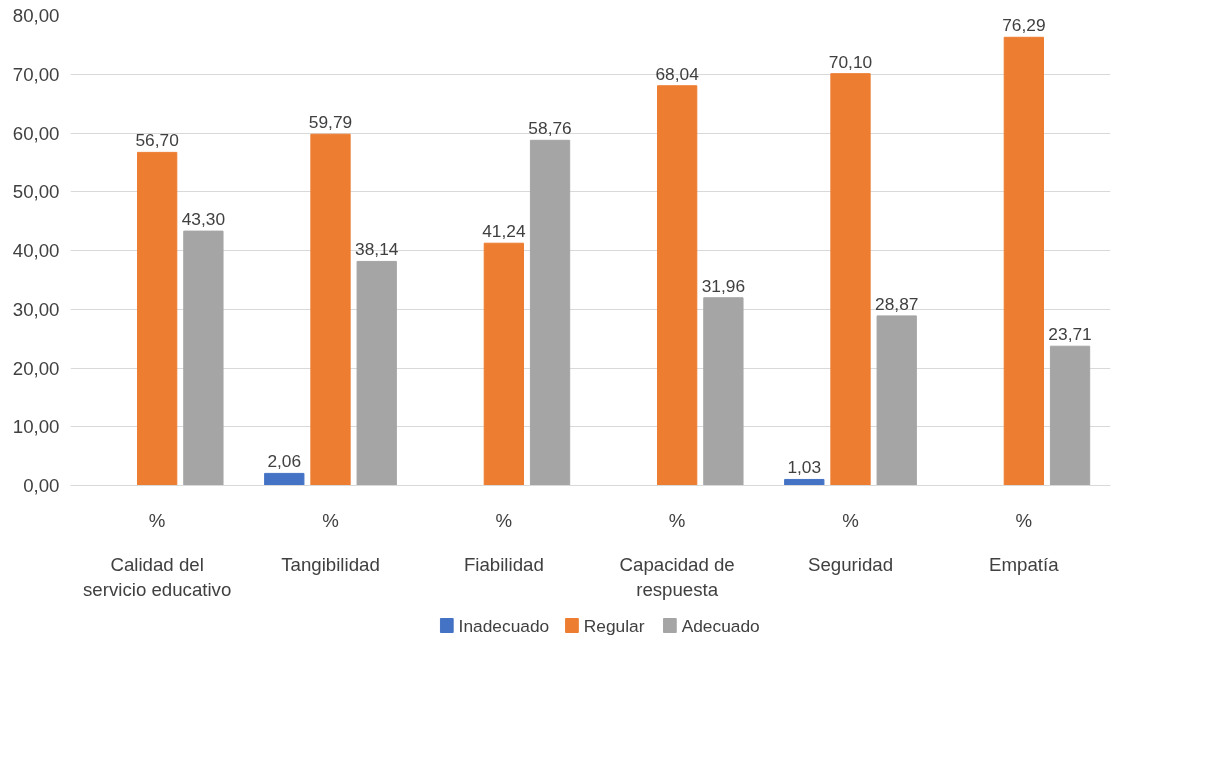  What do you see at coordinates (284, 461) in the screenshot?
I see `data-label: 2,06` at bounding box center [284, 461].